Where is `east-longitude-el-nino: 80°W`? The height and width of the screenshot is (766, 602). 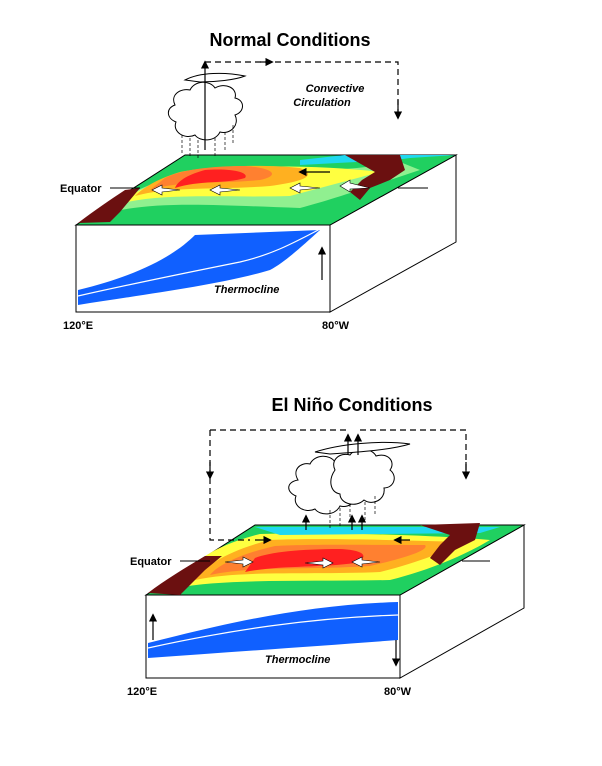 east-longitude-el-nino: 80°W is located at coordinates (398, 692).